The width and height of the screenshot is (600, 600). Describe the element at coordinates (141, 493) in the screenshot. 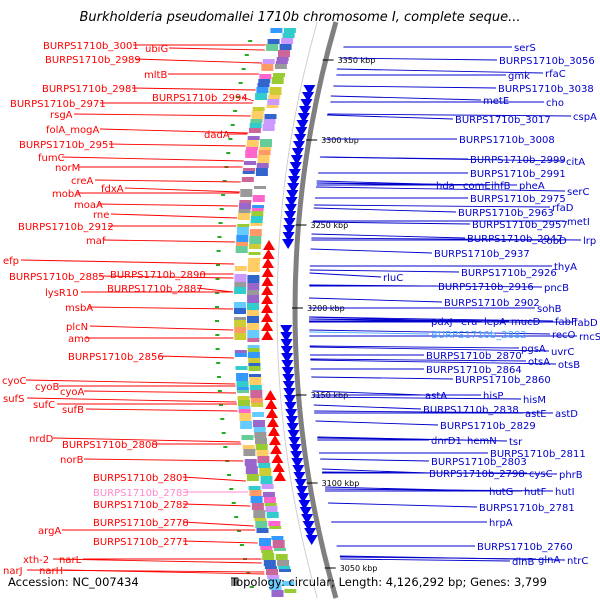

I see `gene-label: BURPS1710b_2783` at that location.